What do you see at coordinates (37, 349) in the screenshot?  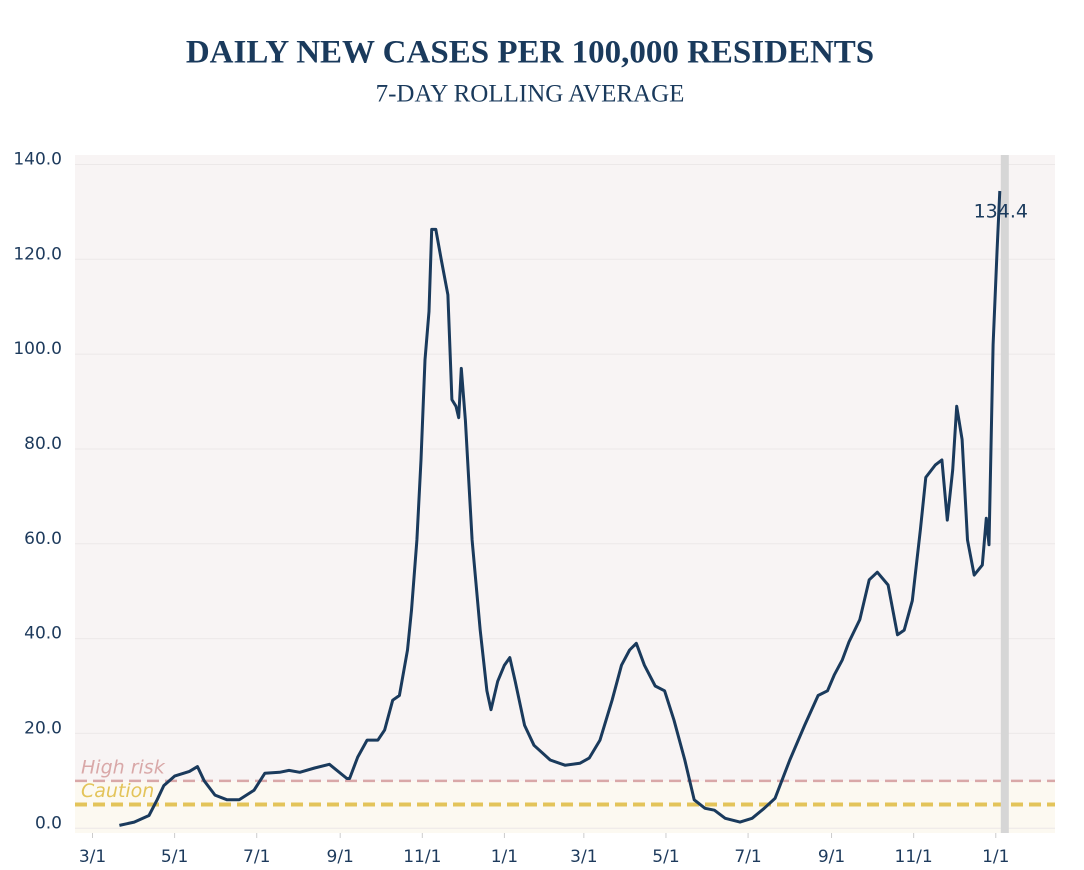 I see `y-tick-label: 100.0` at bounding box center [37, 349].